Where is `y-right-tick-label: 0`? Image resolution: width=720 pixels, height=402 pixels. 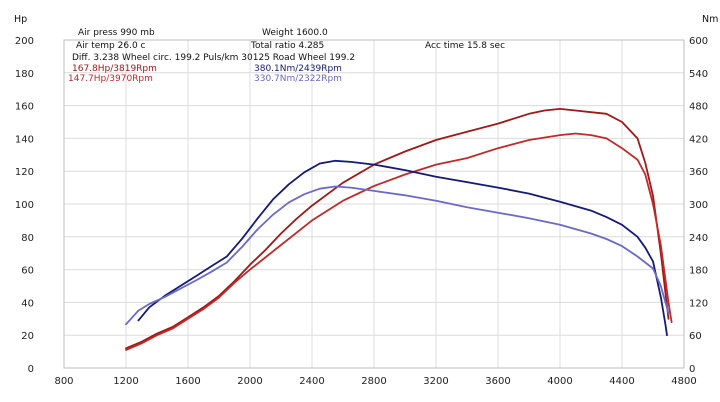
y-right-tick-label: 0 is located at coordinates (692, 369).